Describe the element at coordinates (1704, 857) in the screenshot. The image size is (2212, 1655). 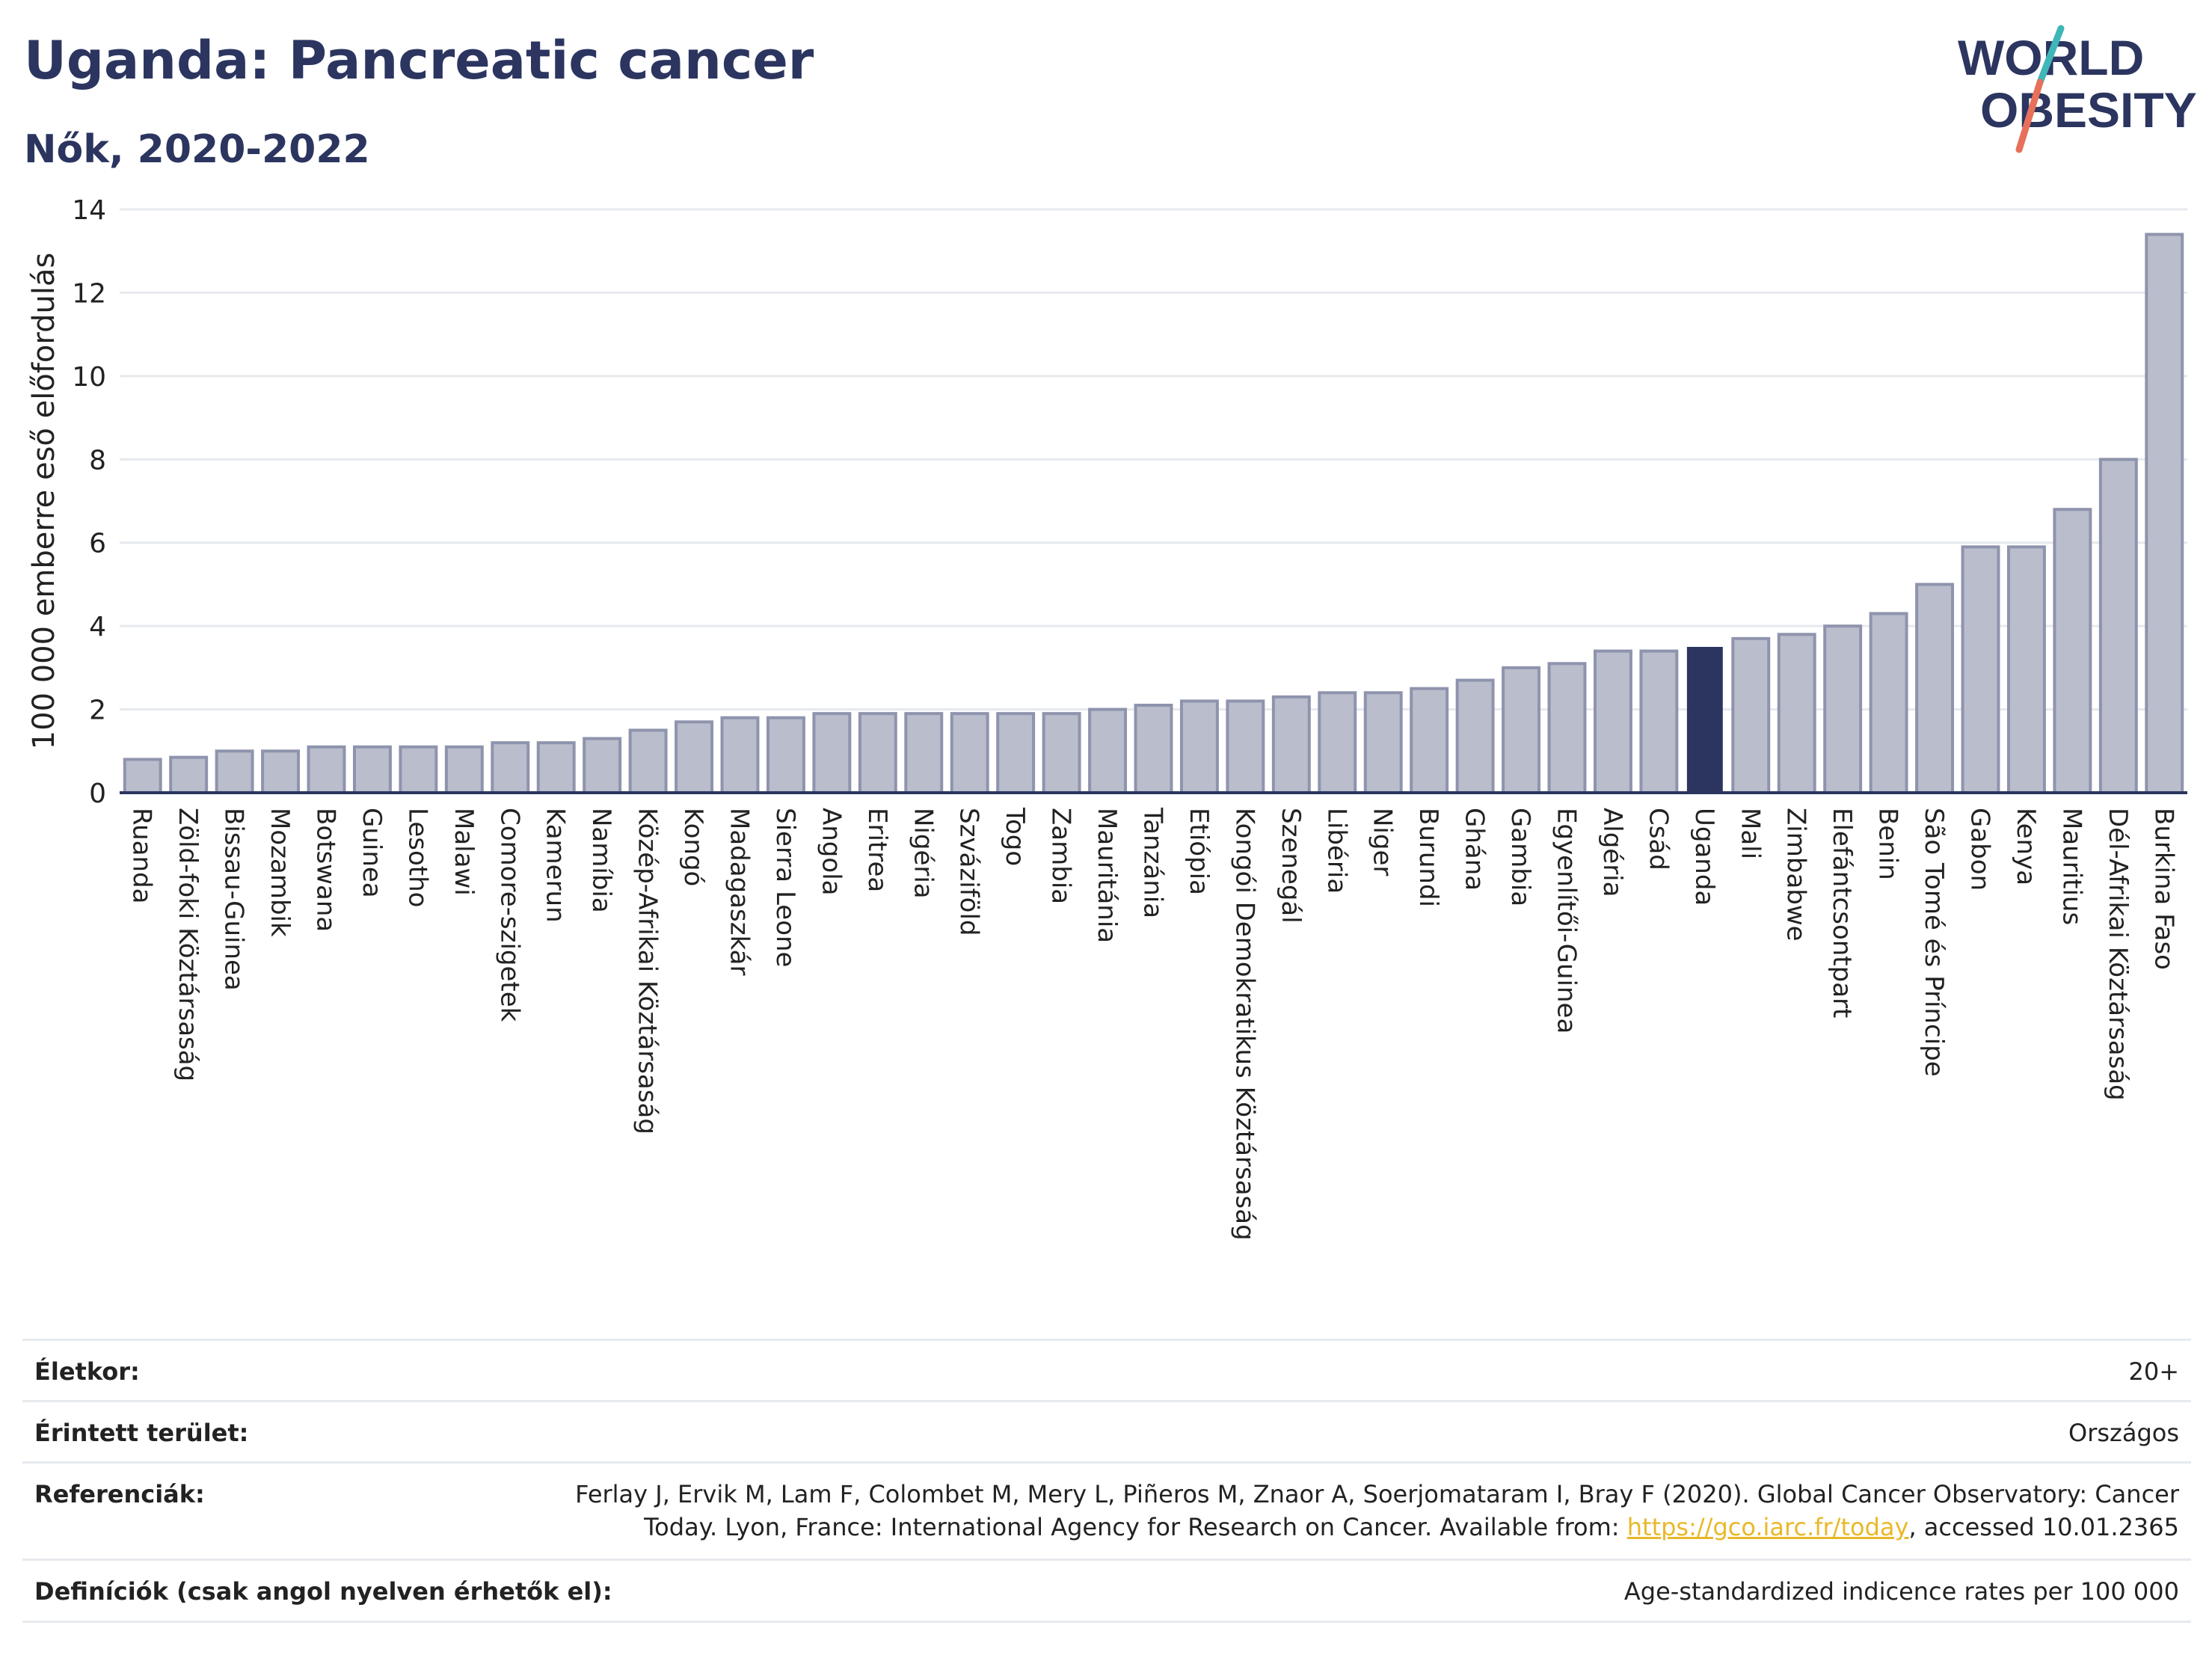
I see `x-tick-label: Uganda` at that location.